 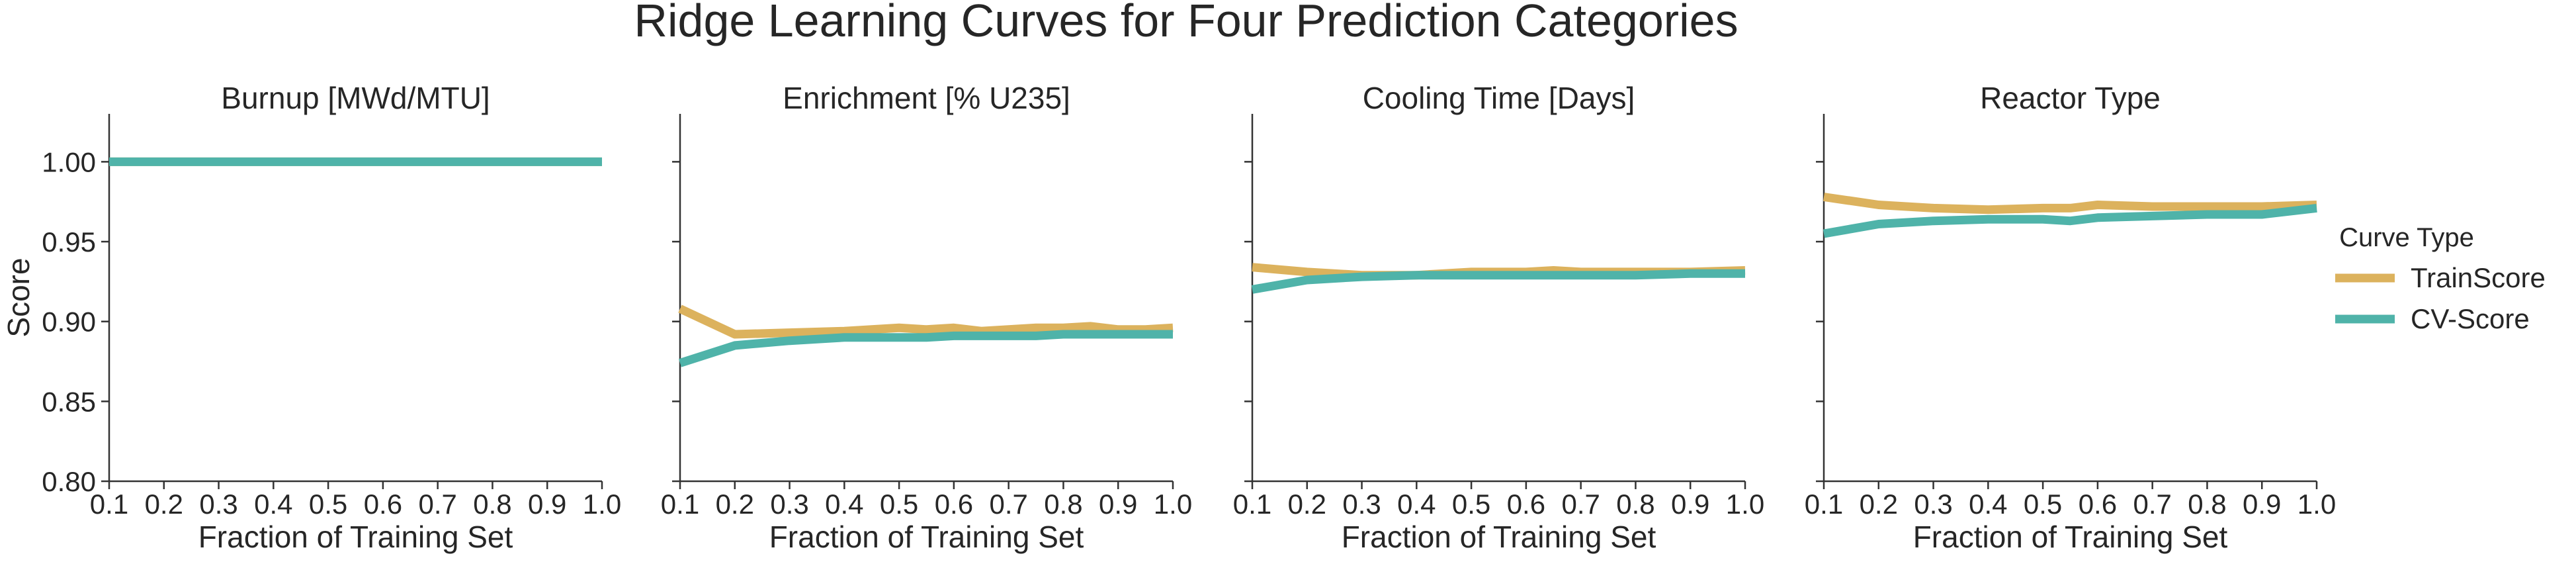 What do you see at coordinates (927, 98) in the screenshot?
I see `subplot-title: Enrichment [% U235]` at bounding box center [927, 98].